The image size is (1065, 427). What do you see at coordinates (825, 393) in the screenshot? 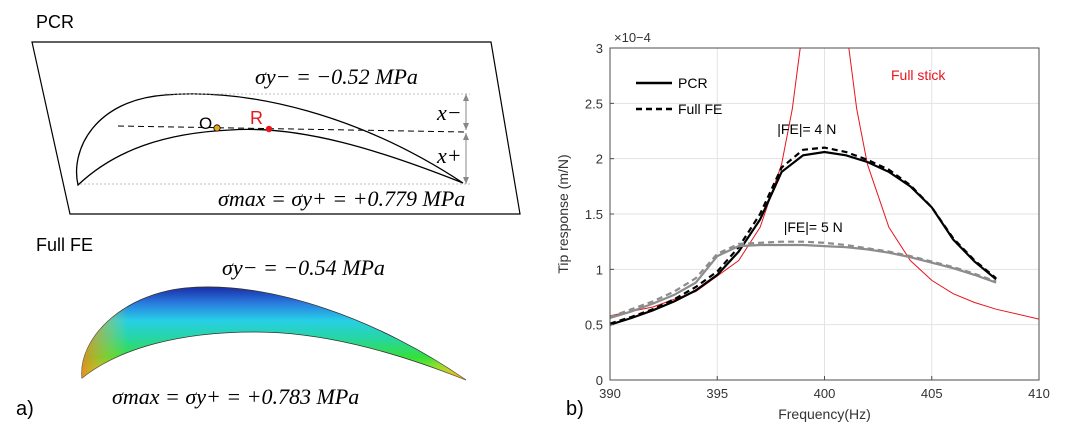
I see `x-tick-label: 400` at bounding box center [825, 393].